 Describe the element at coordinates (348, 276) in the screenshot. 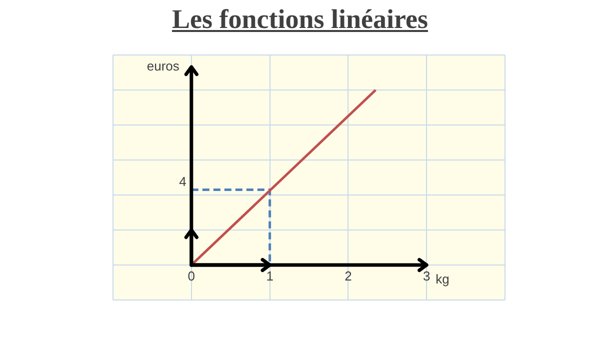

I see `x-tick-label: 2` at that location.